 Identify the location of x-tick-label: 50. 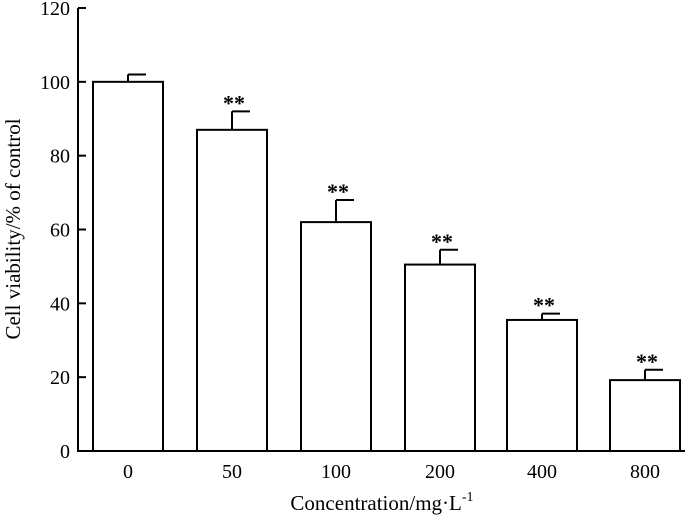
(232, 472).